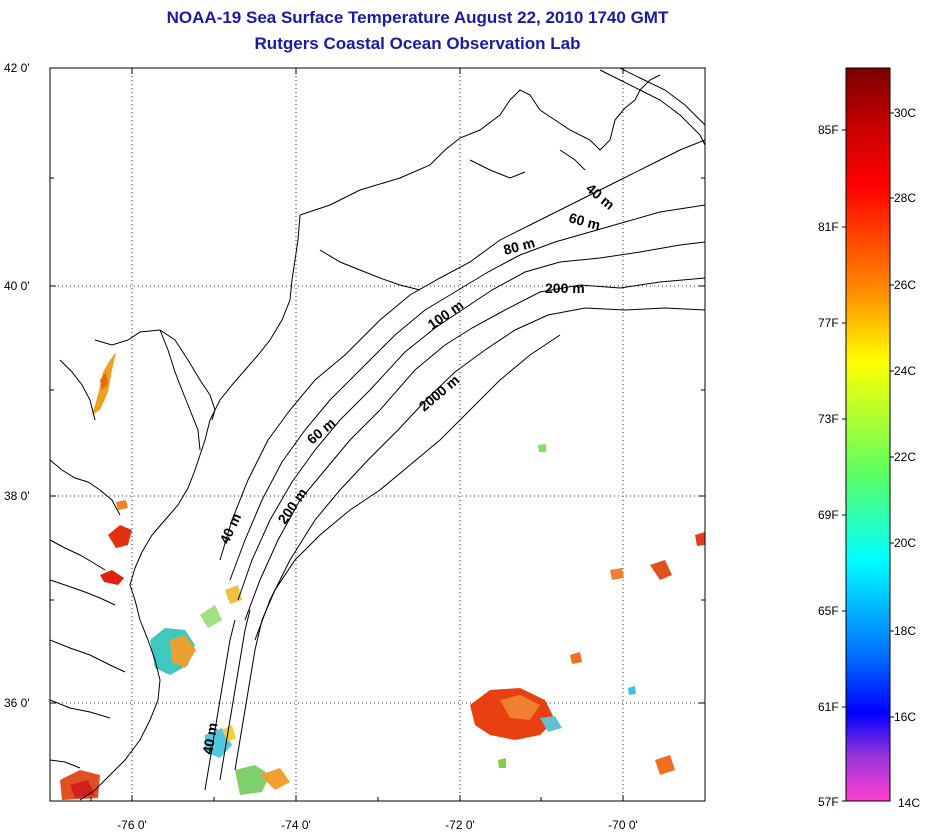 Image resolution: width=928 pixels, height=832 pixels. Describe the element at coordinates (909, 803) in the screenshot. I see `colorbar-label-14c: 14C` at that location.